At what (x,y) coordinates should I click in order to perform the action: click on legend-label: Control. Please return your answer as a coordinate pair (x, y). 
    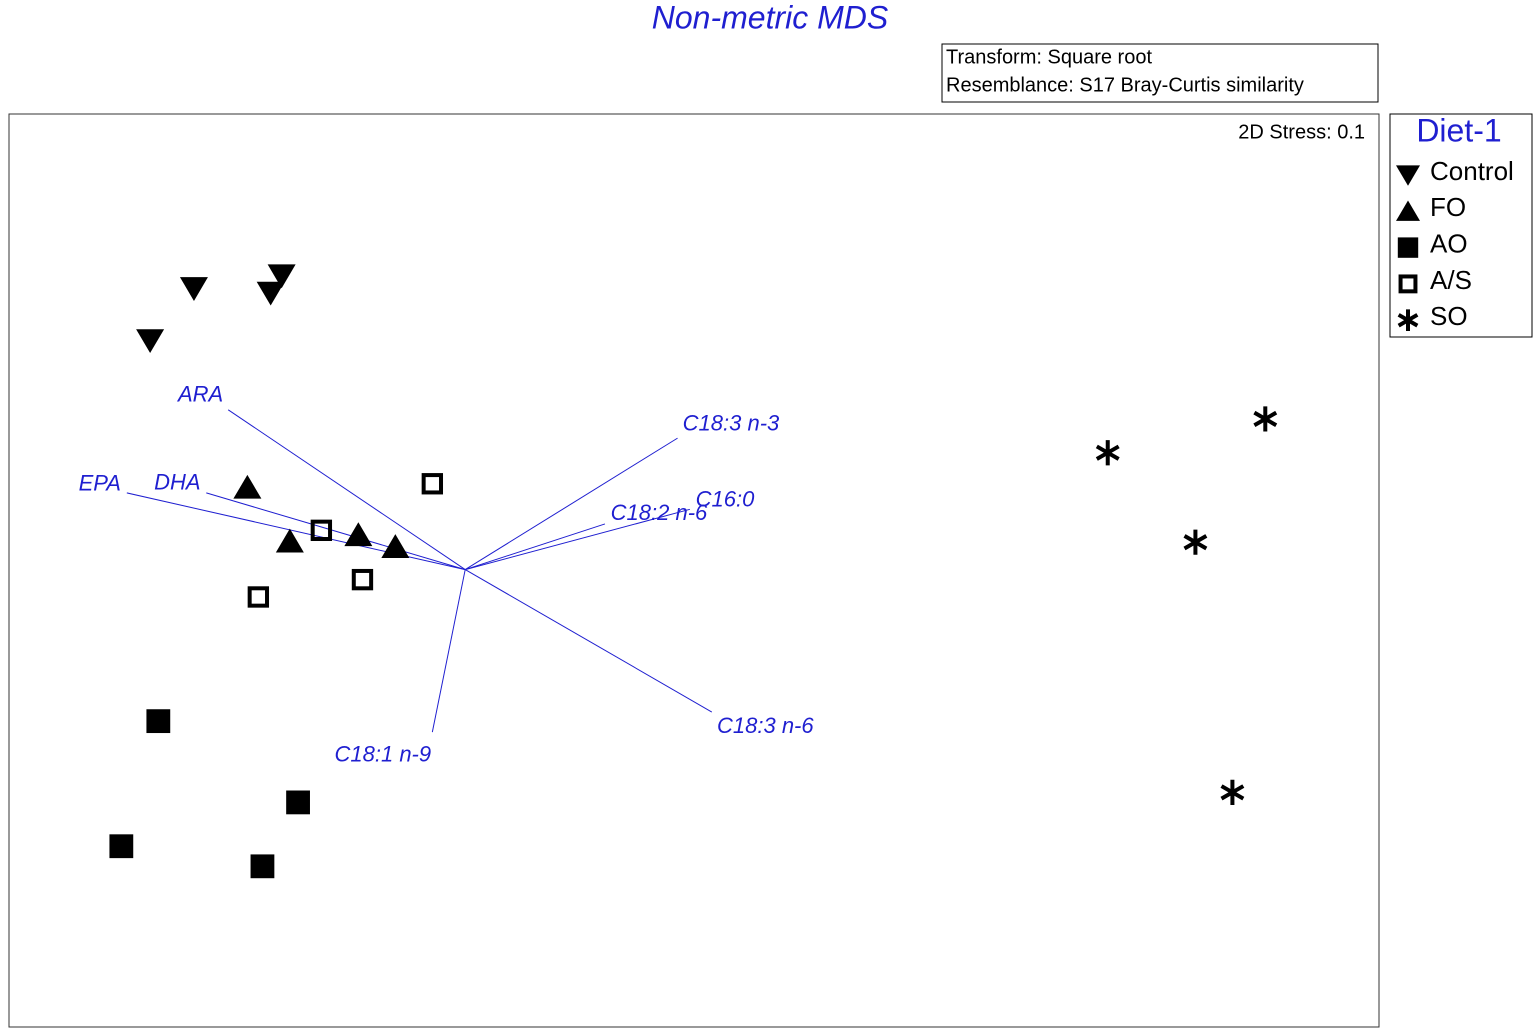
    Looking at the image, I should click on (1472, 171).